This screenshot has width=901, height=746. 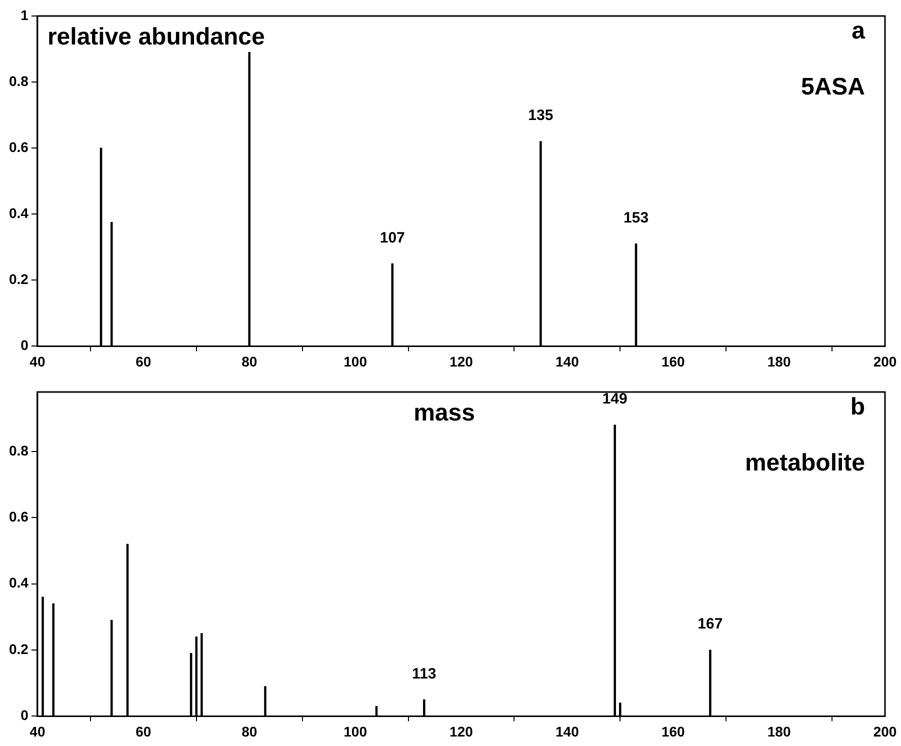 What do you see at coordinates (541, 115) in the screenshot?
I see `annotation: 135` at bounding box center [541, 115].